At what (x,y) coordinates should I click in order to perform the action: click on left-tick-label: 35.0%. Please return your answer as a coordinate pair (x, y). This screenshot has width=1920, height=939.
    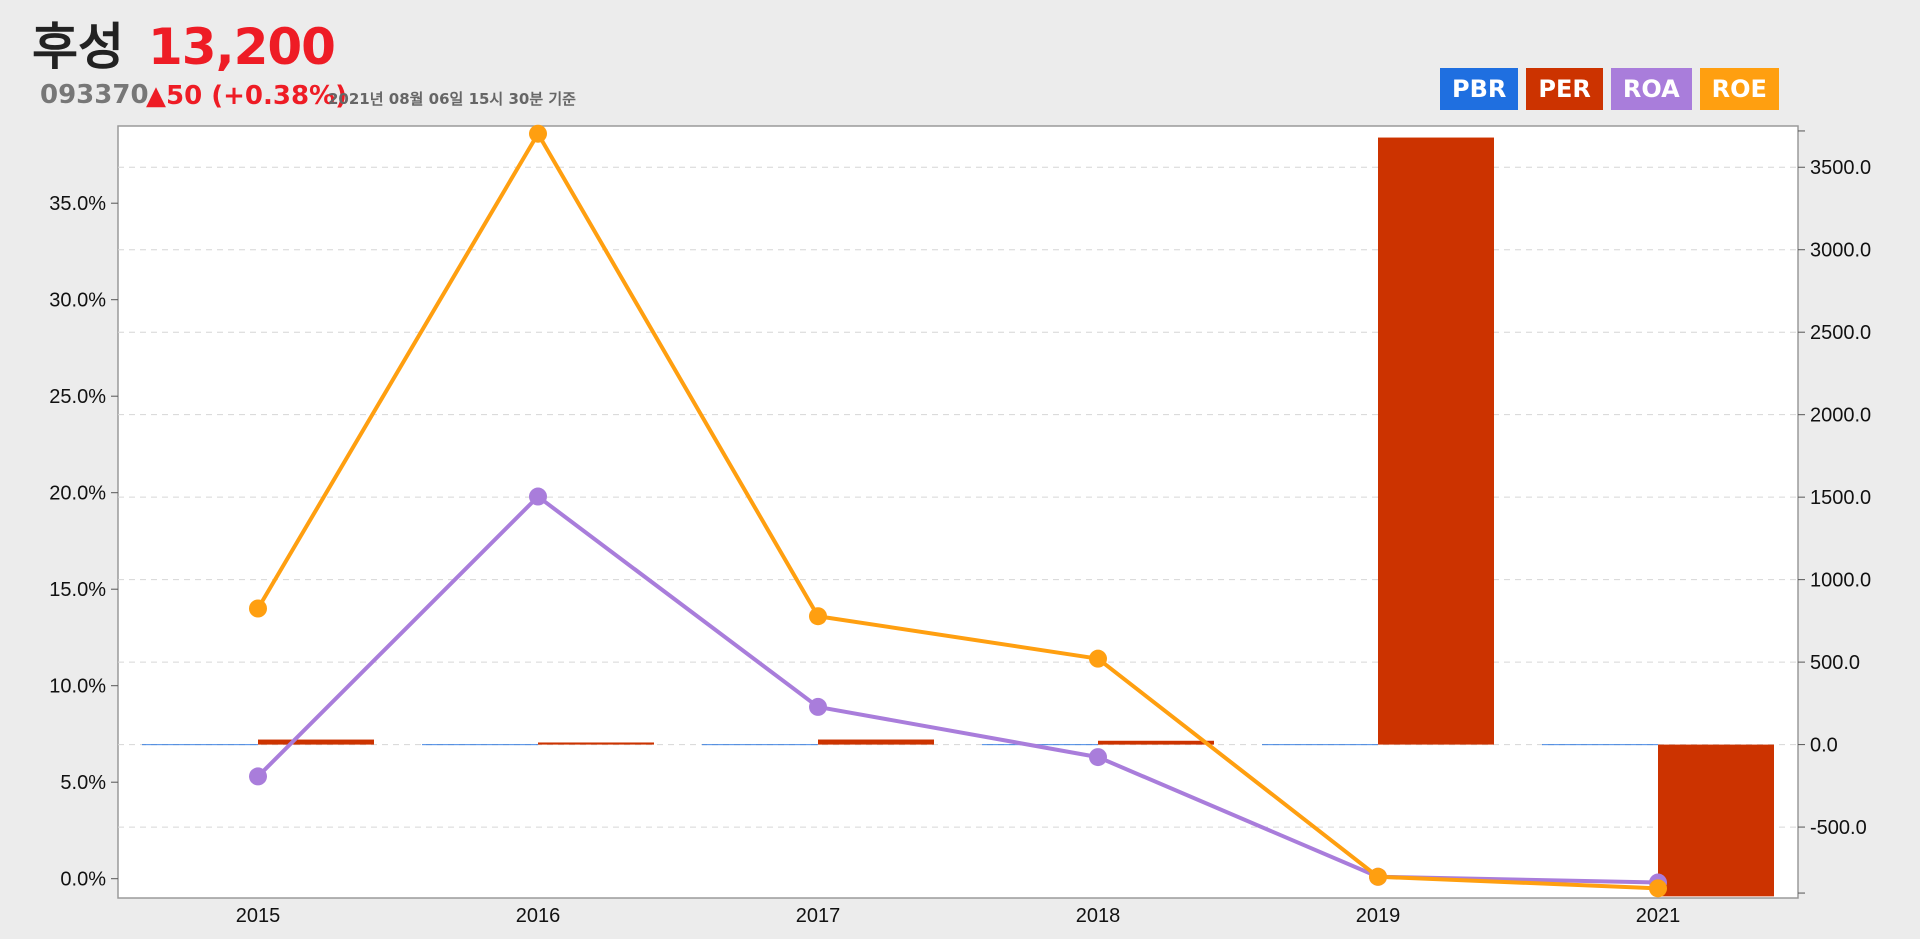
    Looking at the image, I should click on (77, 204).